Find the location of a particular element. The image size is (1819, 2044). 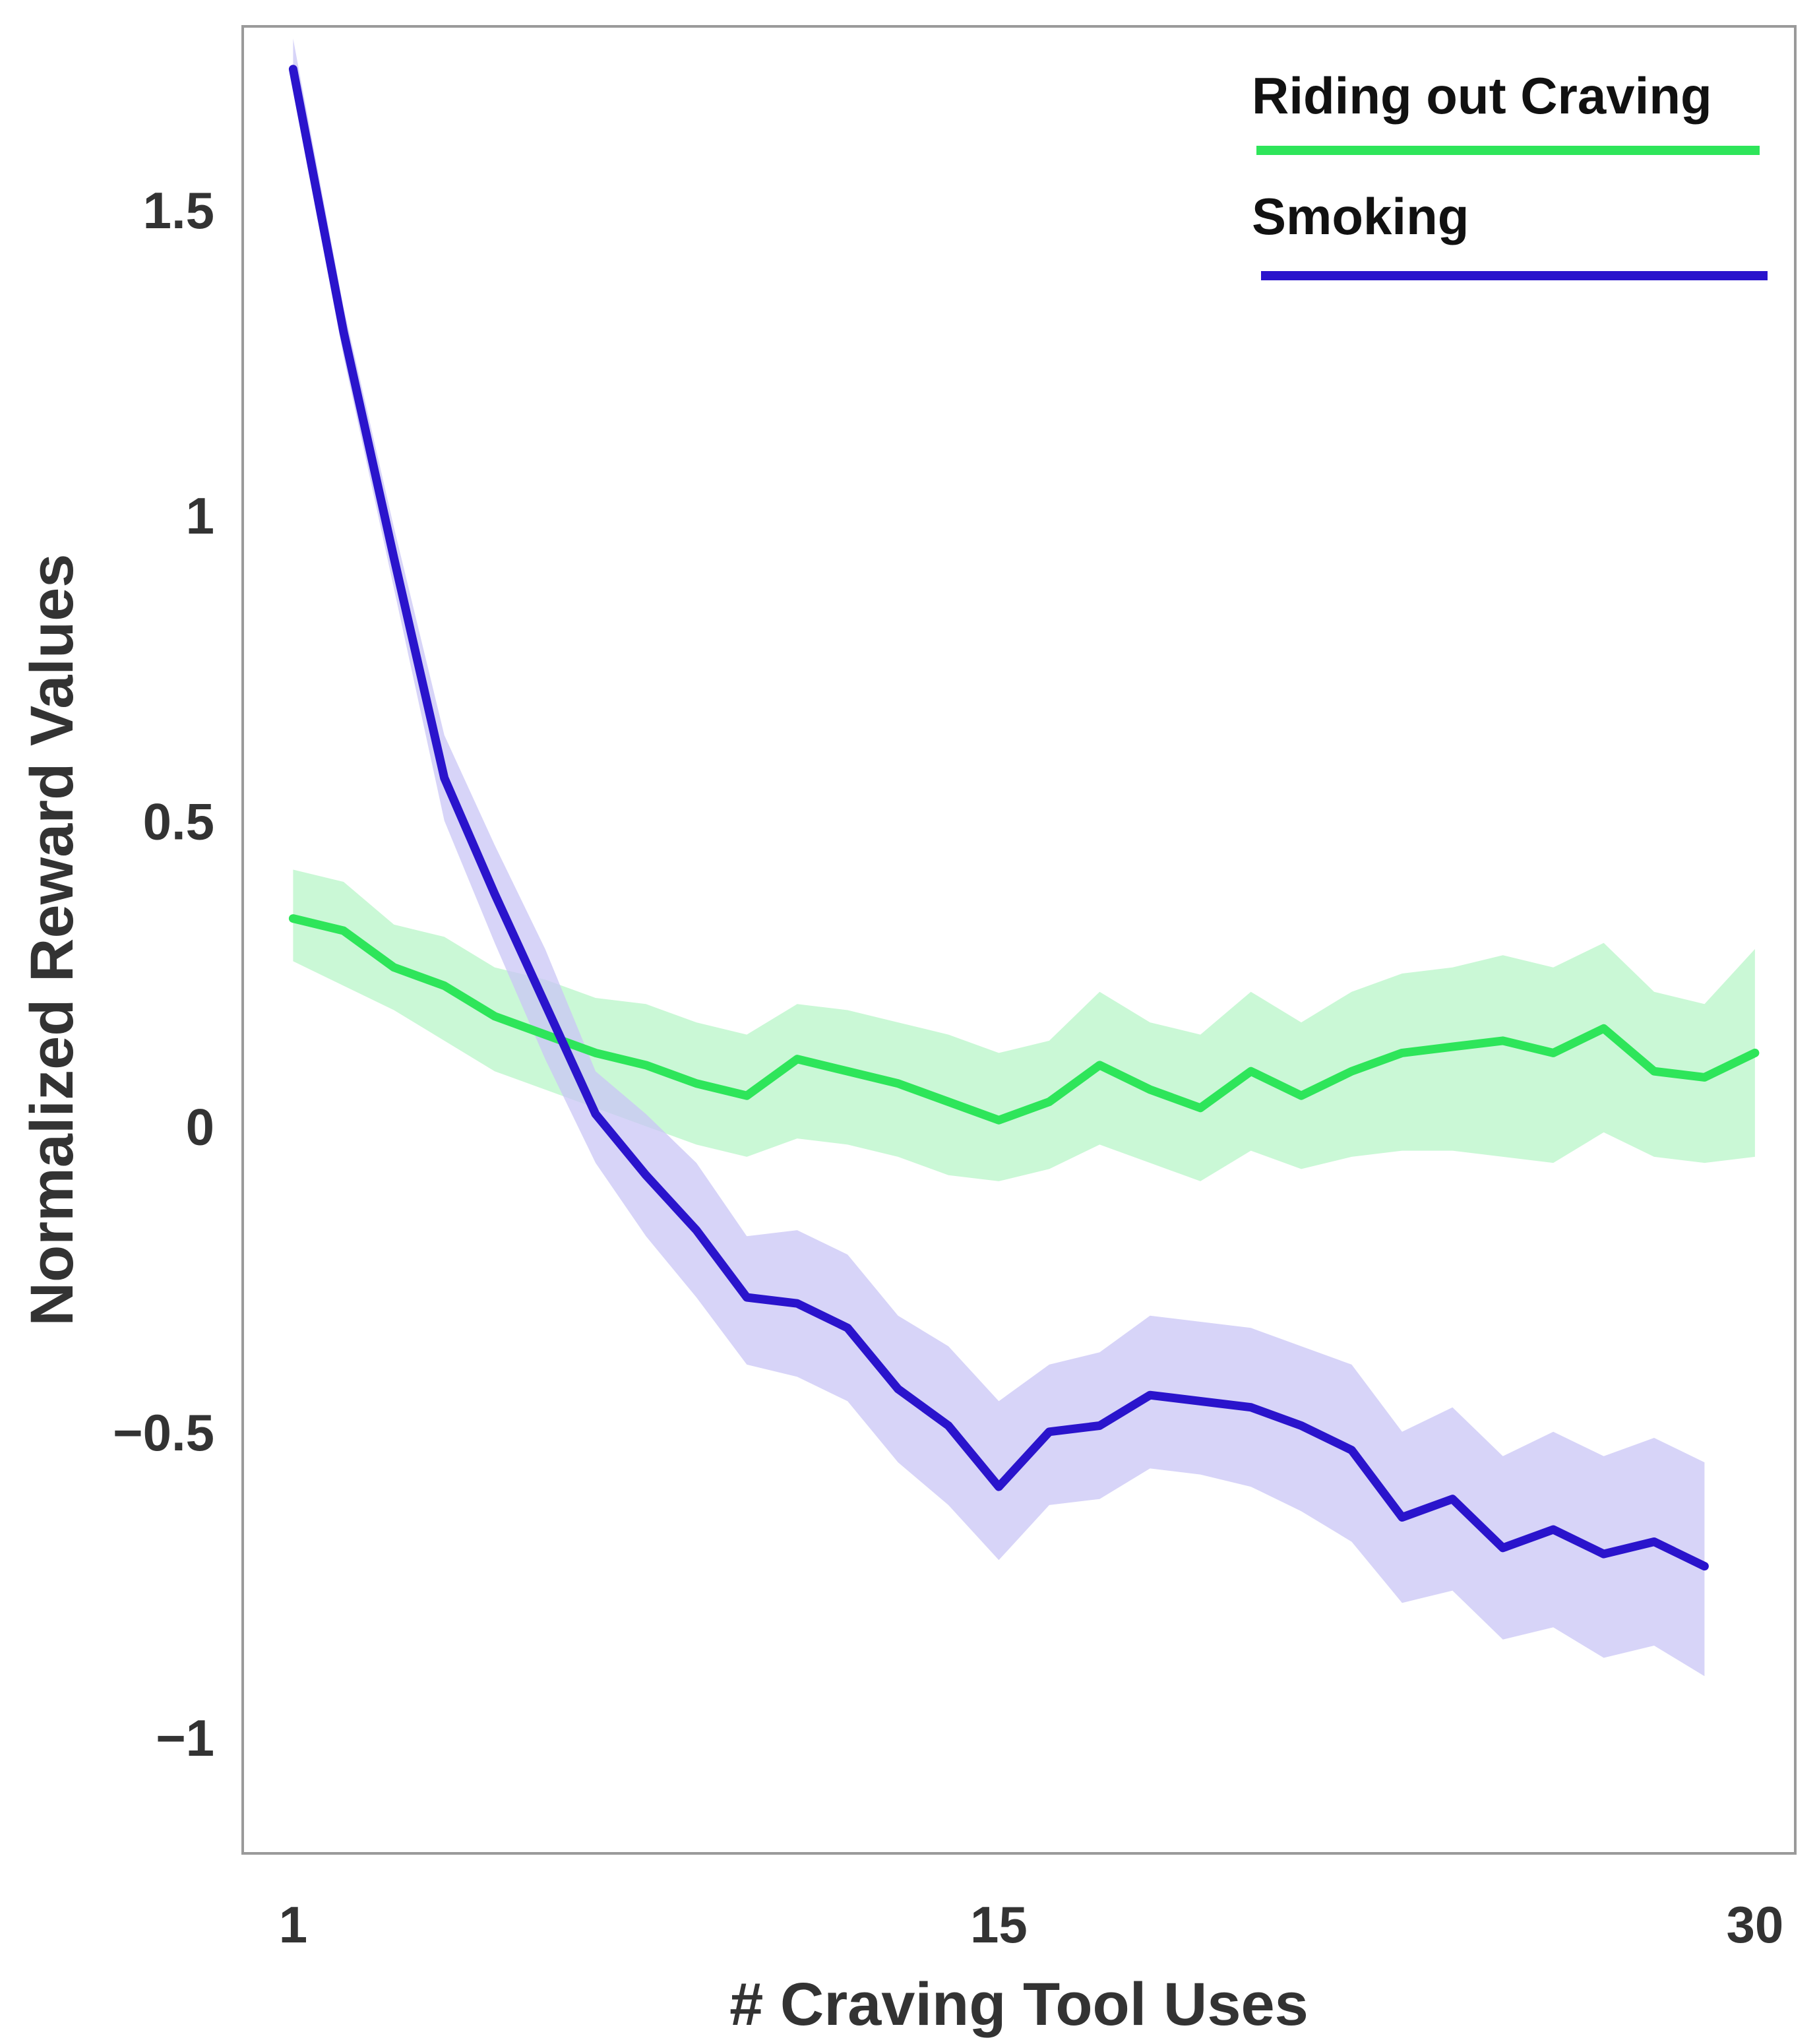

x-tick-label: 30 is located at coordinates (1755, 1925).